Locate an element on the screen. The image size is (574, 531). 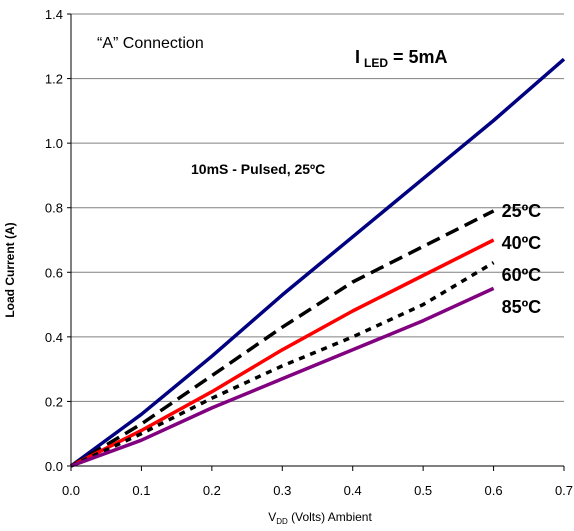
x-tick-label: 0.0 is located at coordinates (71, 490).